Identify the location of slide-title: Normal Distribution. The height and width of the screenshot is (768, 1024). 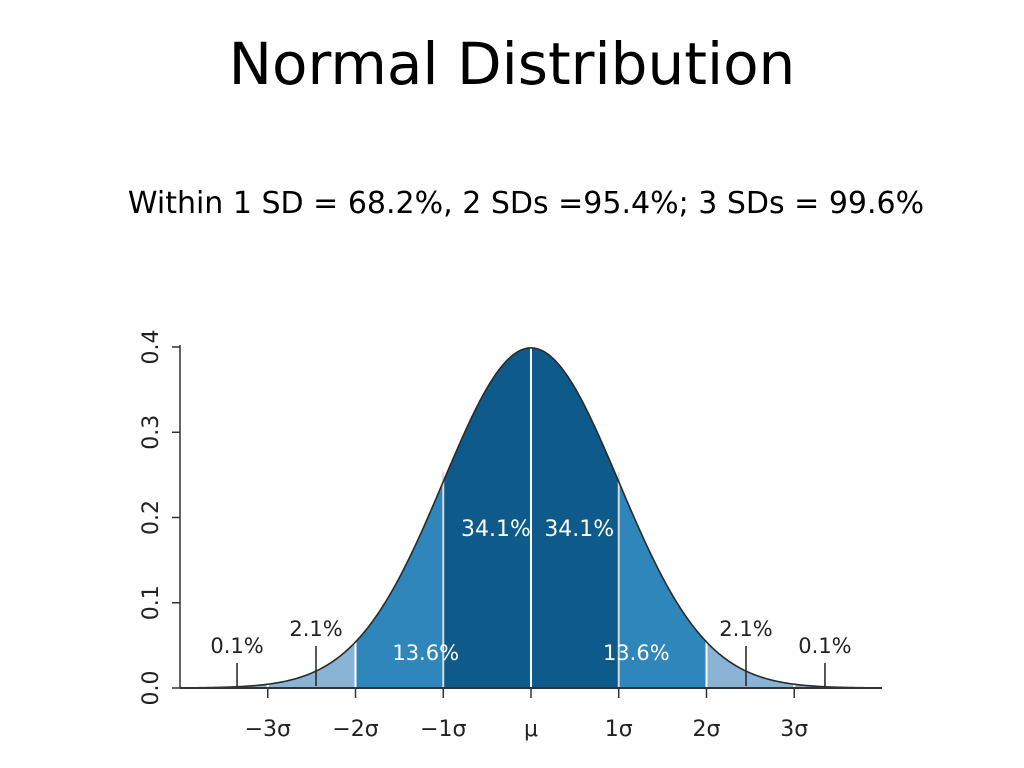
(512, 64).